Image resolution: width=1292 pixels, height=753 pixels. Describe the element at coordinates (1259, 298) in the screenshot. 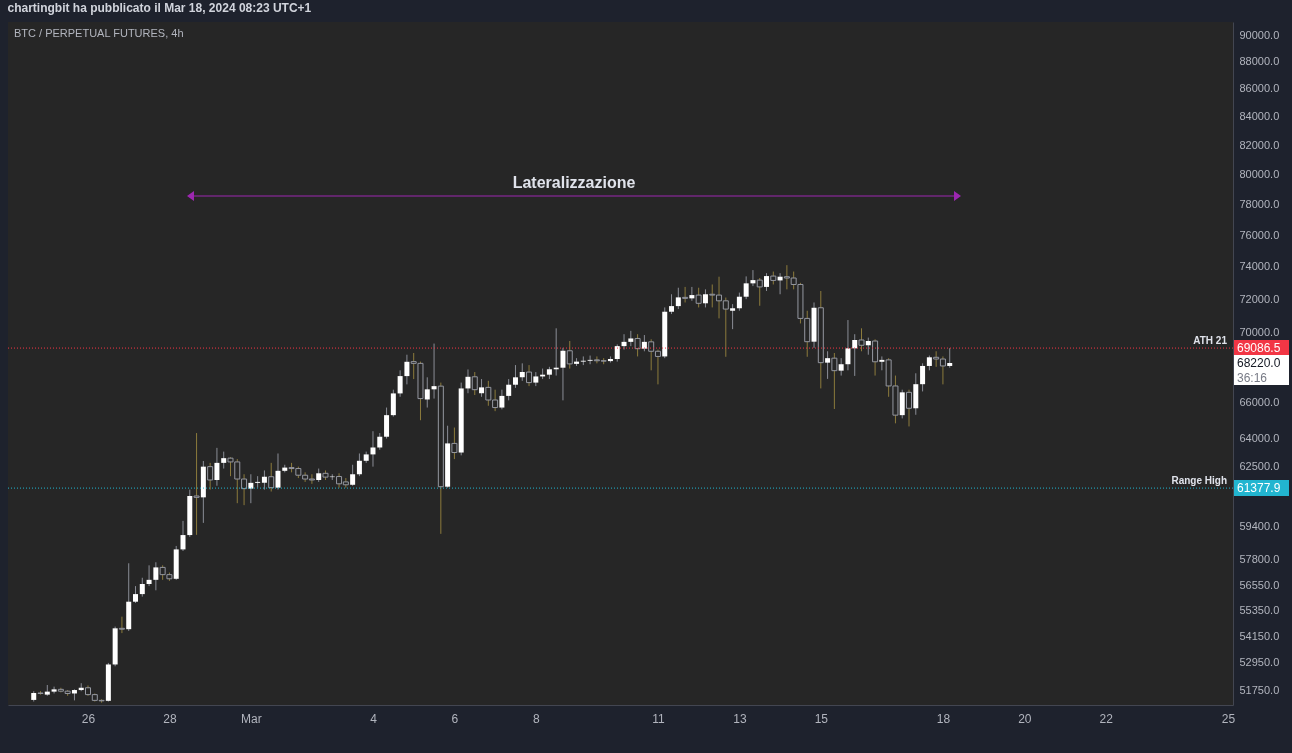

I see `y-tick-label: 72000.0` at that location.